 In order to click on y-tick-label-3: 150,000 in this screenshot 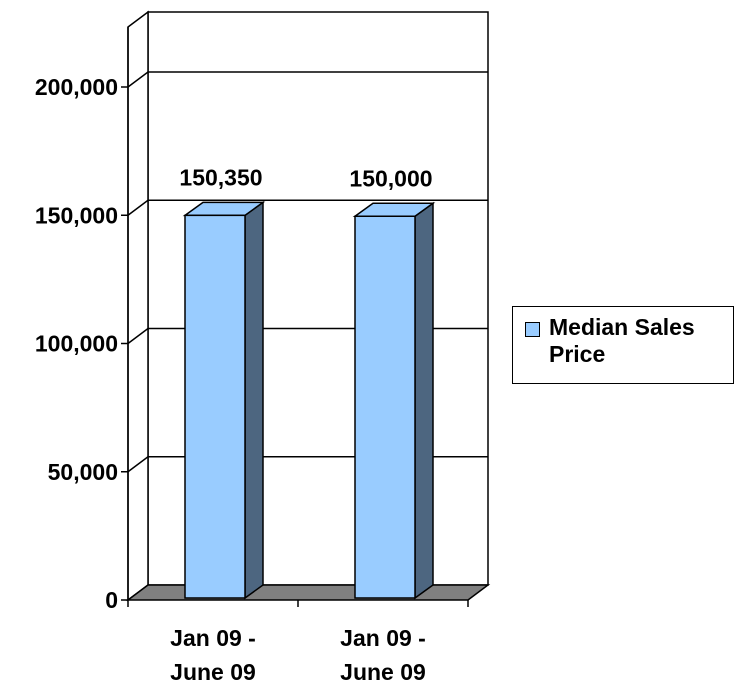, I will do `click(76, 215)`.